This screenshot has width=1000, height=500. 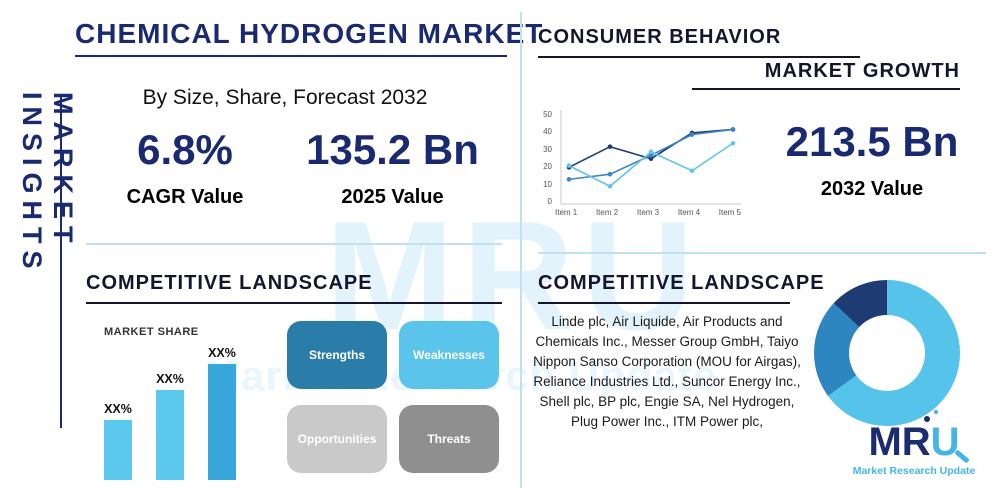 I want to click on left-divider, so click(x=294, y=244).